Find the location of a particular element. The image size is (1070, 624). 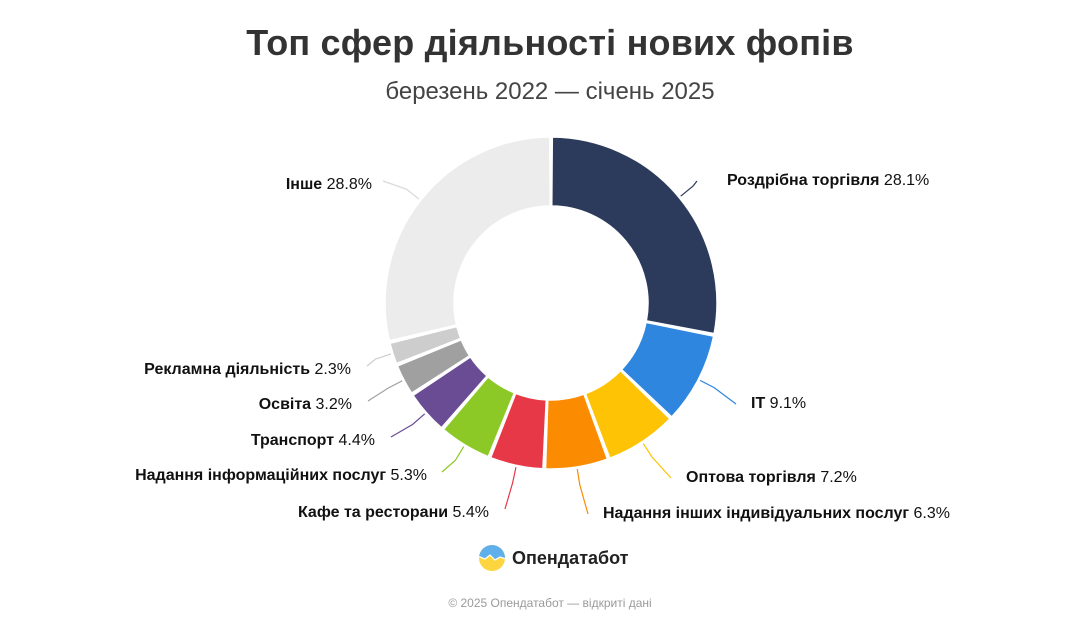

slice-label-10: Інше 28.8% is located at coordinates (329, 184).